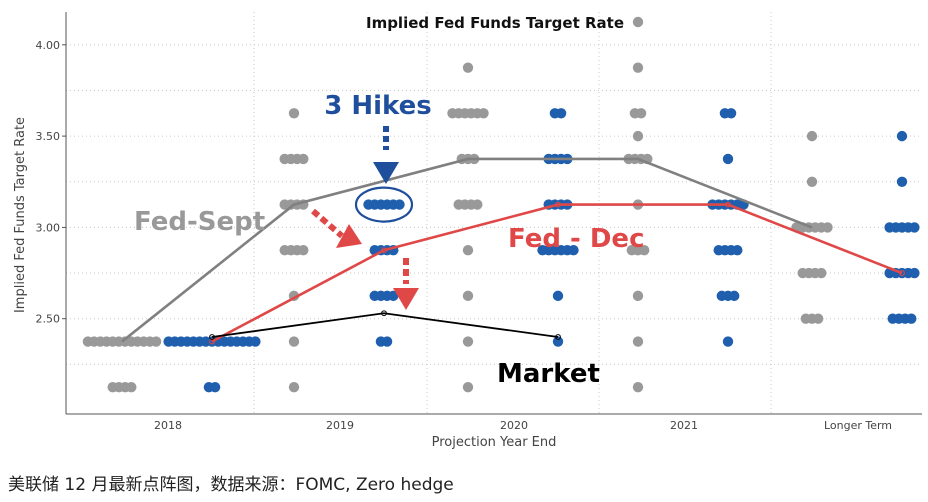  Describe the element at coordinates (199, 222) in the screenshot. I see `annotation-fed-sept: Fed-Sept` at that location.